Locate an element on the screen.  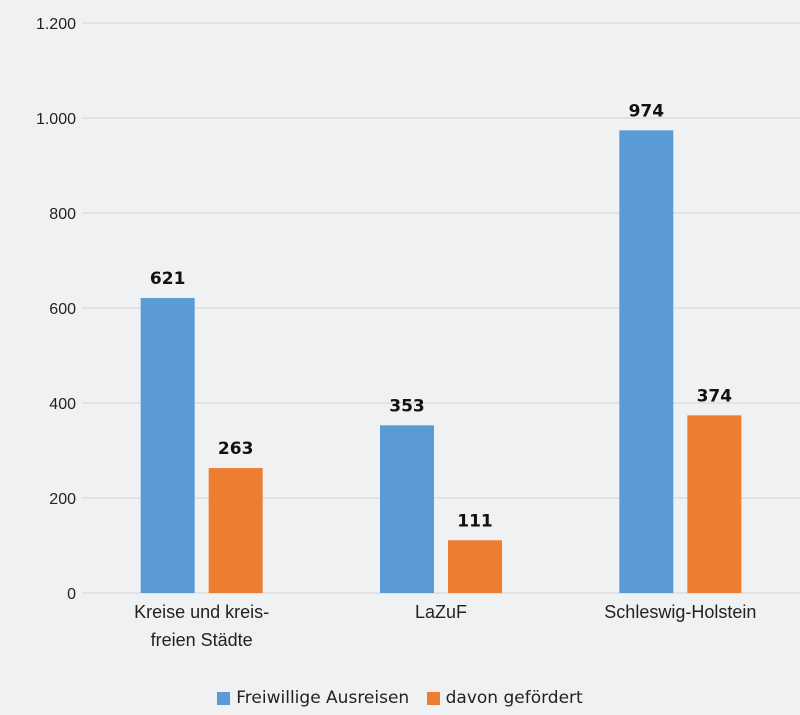
legend: Freiwillige Ausreisen davon gefördert is located at coordinates (400, 699).